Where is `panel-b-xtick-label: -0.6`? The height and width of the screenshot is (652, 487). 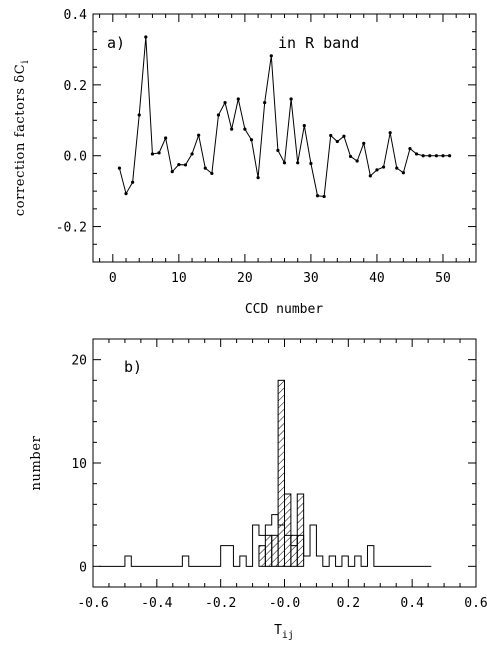
panel-b-xtick-label: -0.6 is located at coordinates (92, 603).